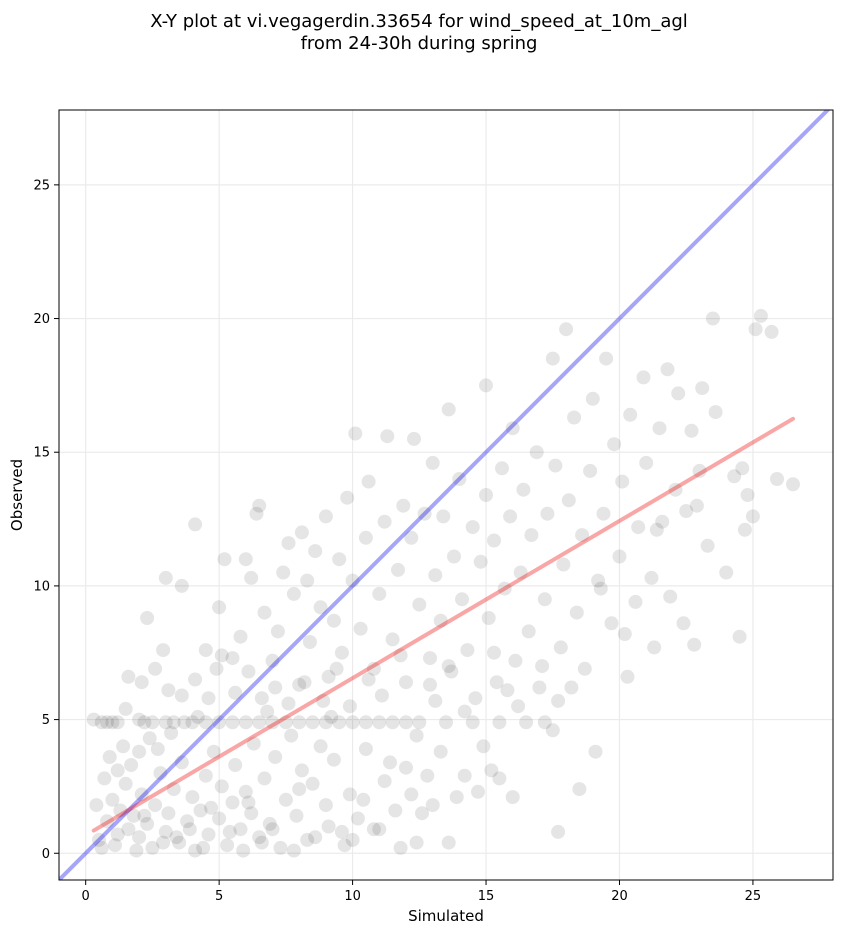 This screenshot has width=843, height=934. Describe the element at coordinates (86, 896) in the screenshot. I see `x-tick-label: 0` at that location.